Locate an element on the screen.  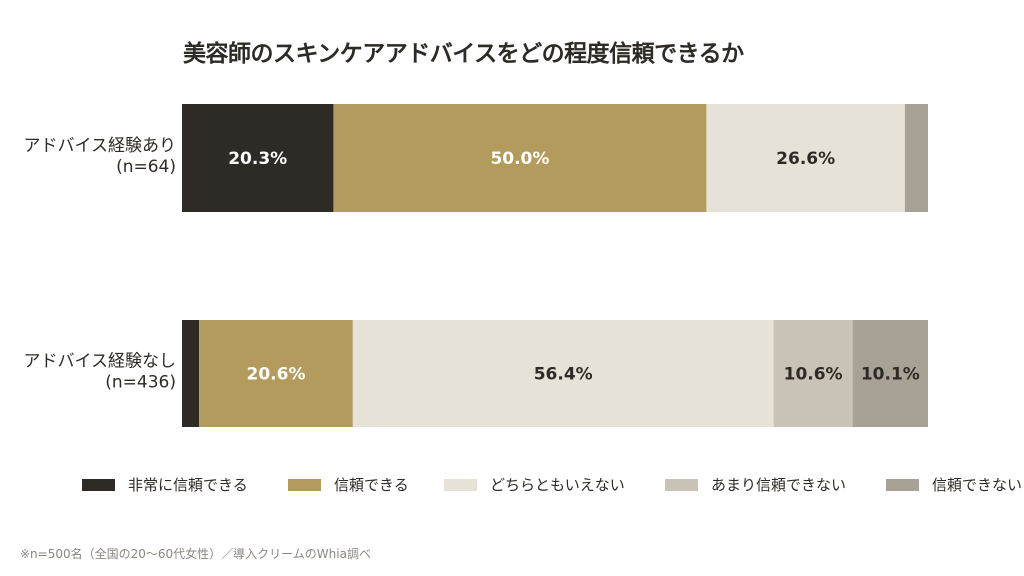
legend: 非常に信頼できる 信頼できる どちらともいえない あまり信頼できない 信頼できない is located at coordinates (553, 484).